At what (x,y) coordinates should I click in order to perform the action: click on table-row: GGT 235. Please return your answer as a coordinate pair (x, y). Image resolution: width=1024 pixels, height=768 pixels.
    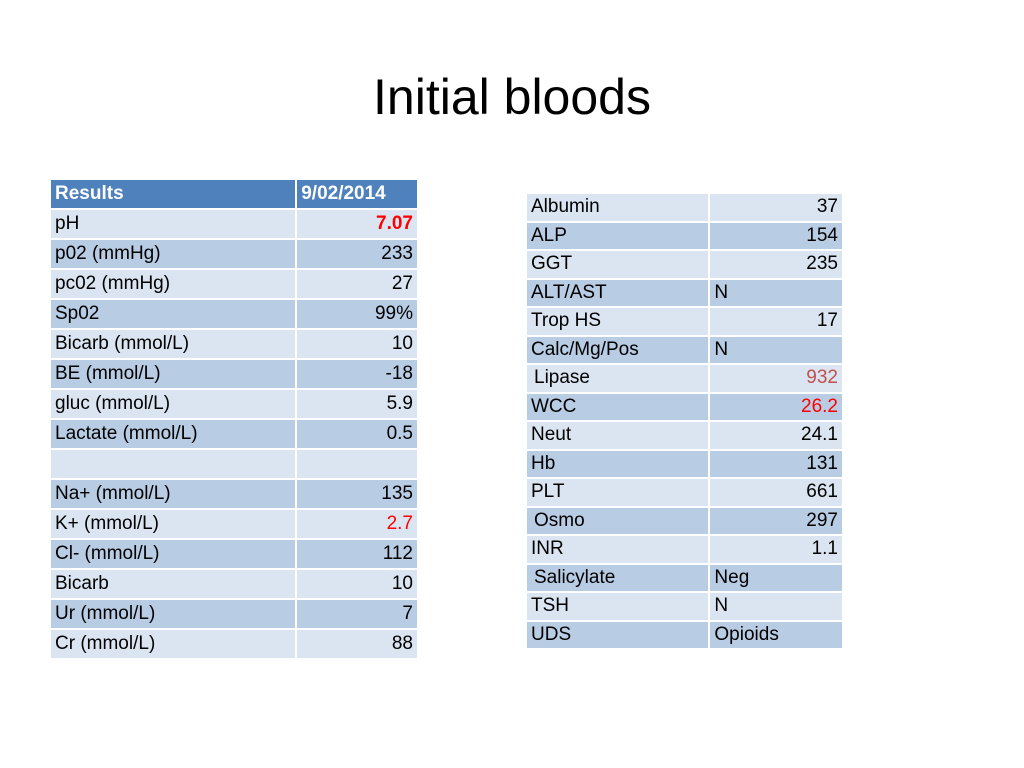
    Looking at the image, I should click on (684, 265).